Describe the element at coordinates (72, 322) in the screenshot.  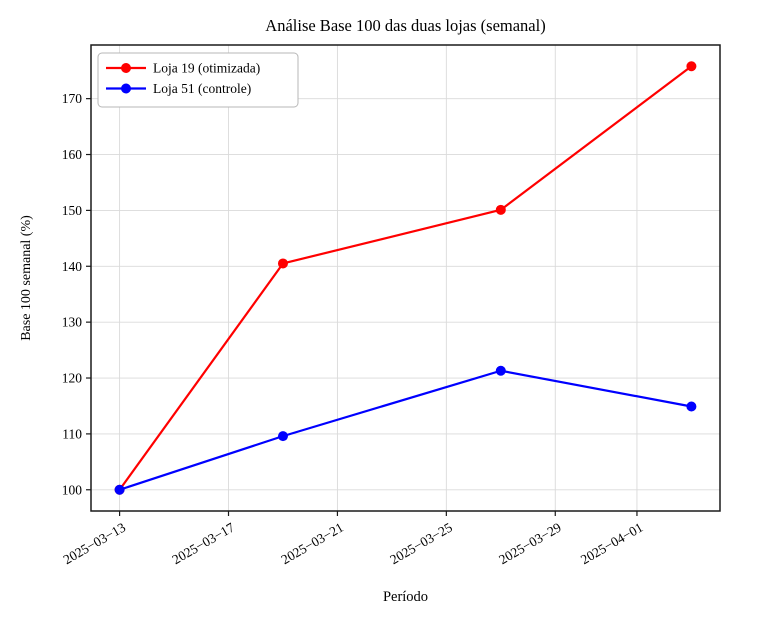
I see `y-tick-label: 130` at that location.